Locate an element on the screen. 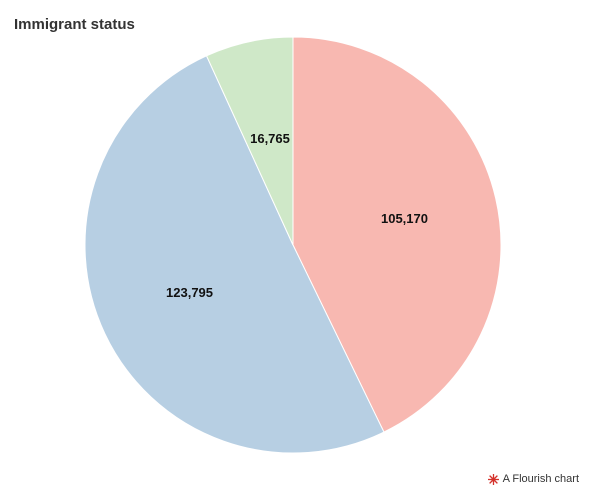 The image size is (590, 493). pie-slice-label-2: 16,765 is located at coordinates (270, 138).